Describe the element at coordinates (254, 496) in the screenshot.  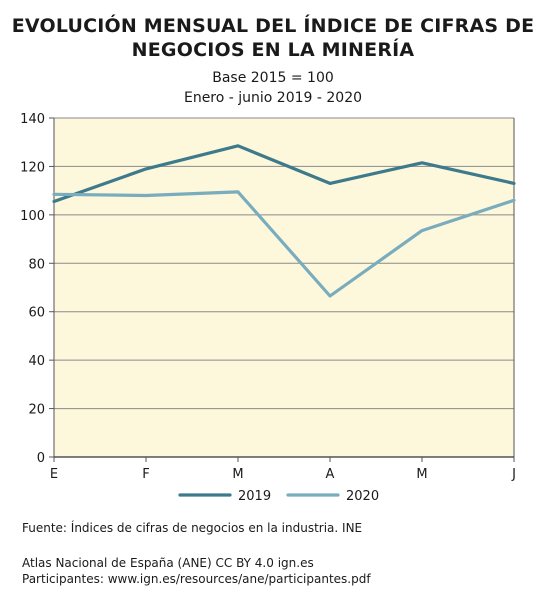
I see `legend-label-2019: 2019` at that location.